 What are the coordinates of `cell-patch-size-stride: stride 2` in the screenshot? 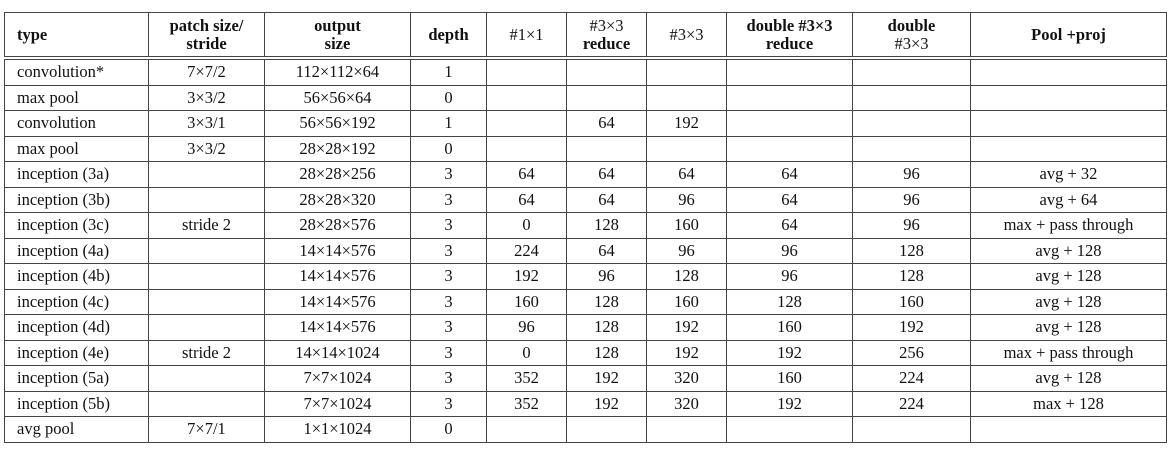 It's located at (206, 352).